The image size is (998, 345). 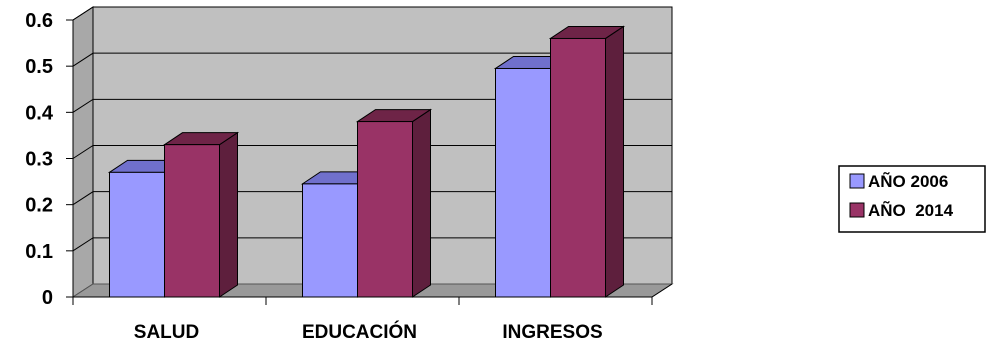 I want to click on y-tick-label: 0, so click(x=47, y=298).